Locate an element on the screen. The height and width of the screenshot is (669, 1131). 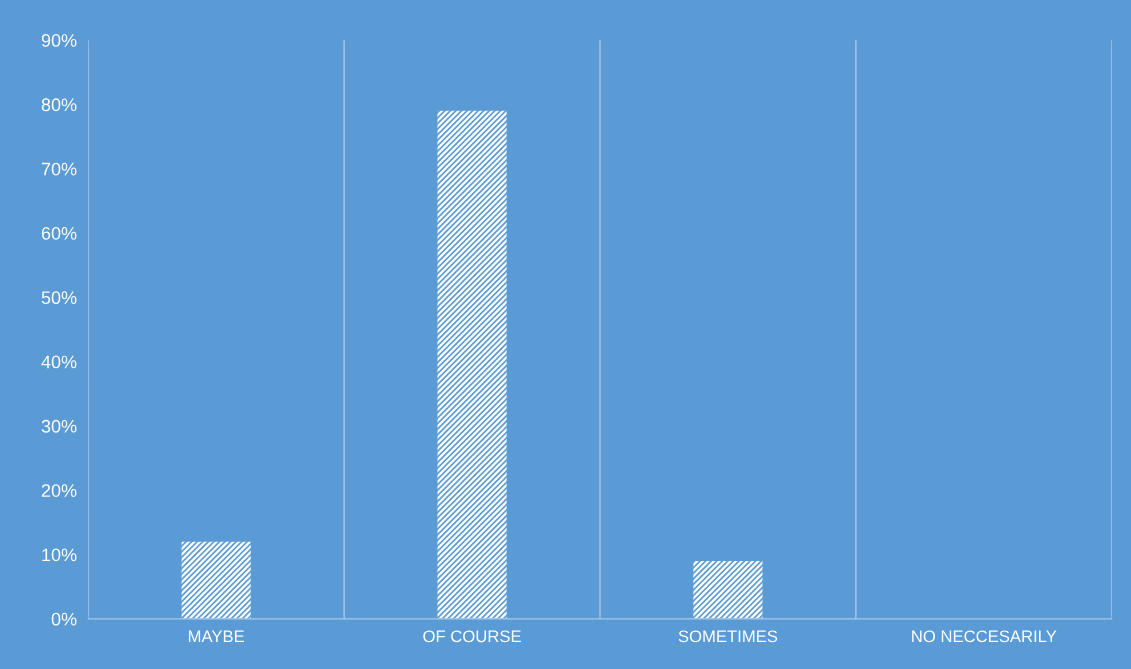
y-tick-label: 10% is located at coordinates (59, 555).